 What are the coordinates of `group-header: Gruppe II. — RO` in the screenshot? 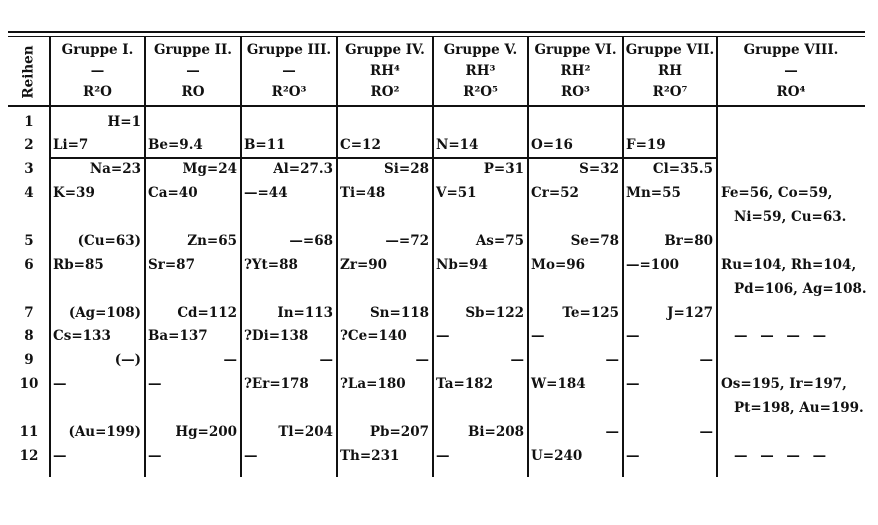 It's located at (193, 72).